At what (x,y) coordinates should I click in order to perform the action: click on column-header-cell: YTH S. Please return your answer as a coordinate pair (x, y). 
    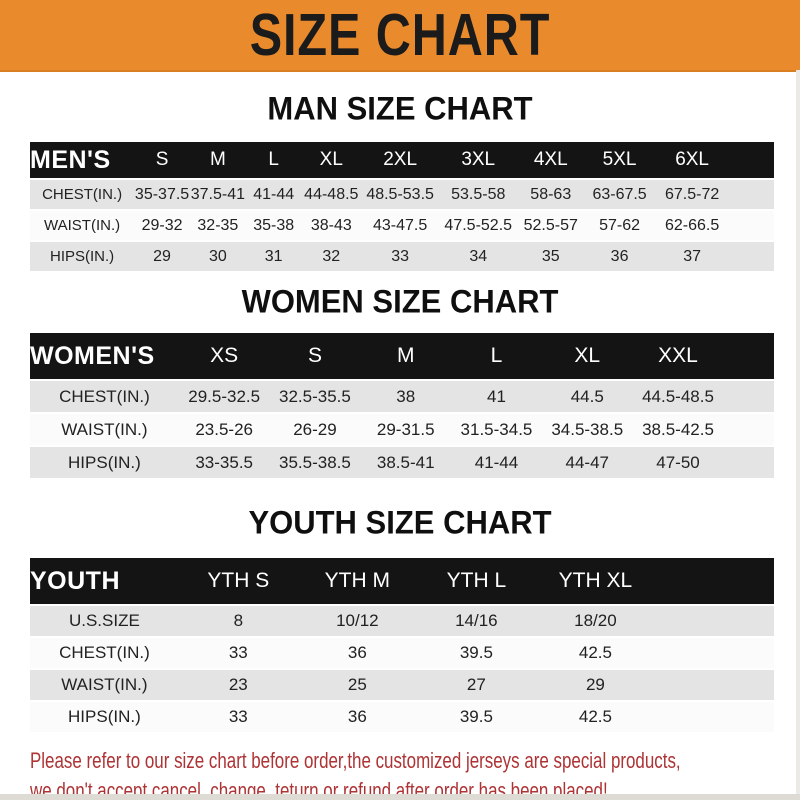
    Looking at the image, I should click on (238, 580).